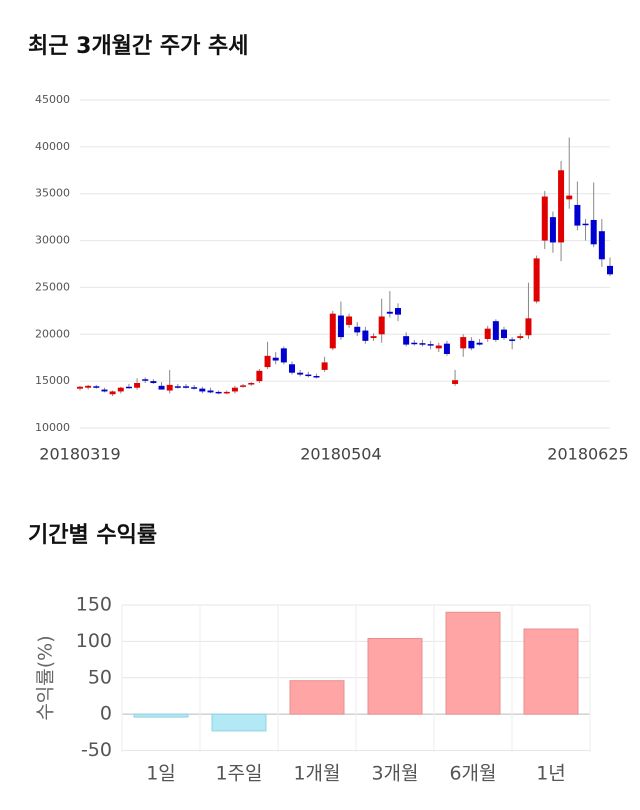  What do you see at coordinates (52, 333) in the screenshot?
I see `y-tick-label: 20000` at bounding box center [52, 333].